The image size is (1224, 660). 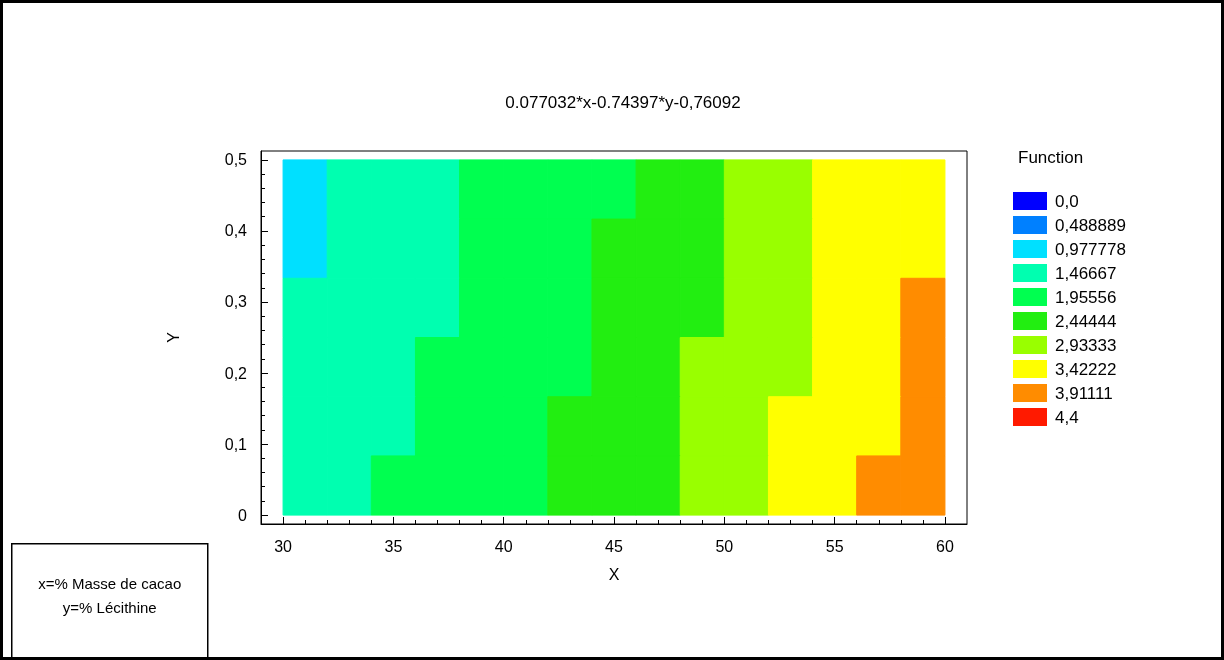 What do you see at coordinates (1067, 201) in the screenshot?
I see `color-bar-label: 0,0` at bounding box center [1067, 201].